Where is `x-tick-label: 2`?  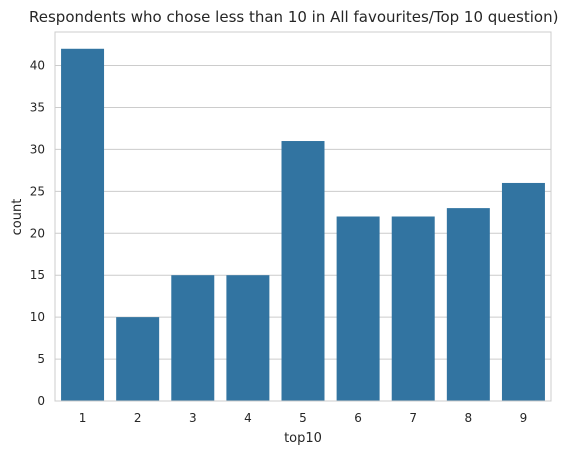 x-tick-label: 2 is located at coordinates (138, 418).